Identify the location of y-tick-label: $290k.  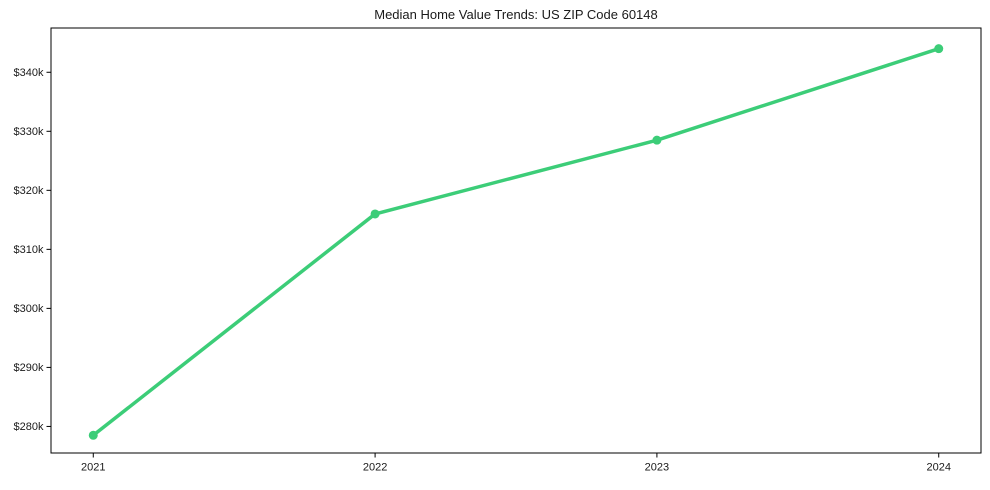
(29, 368).